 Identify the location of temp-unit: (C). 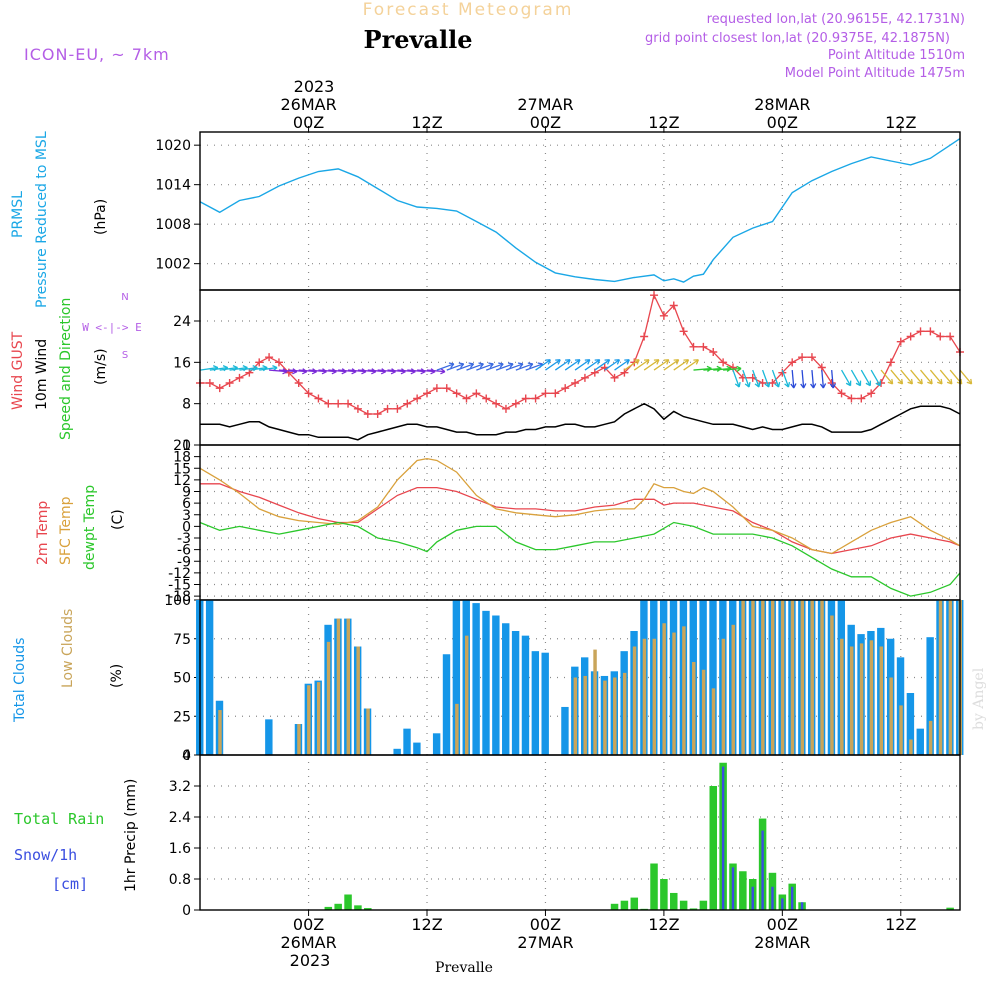
(118, 519).